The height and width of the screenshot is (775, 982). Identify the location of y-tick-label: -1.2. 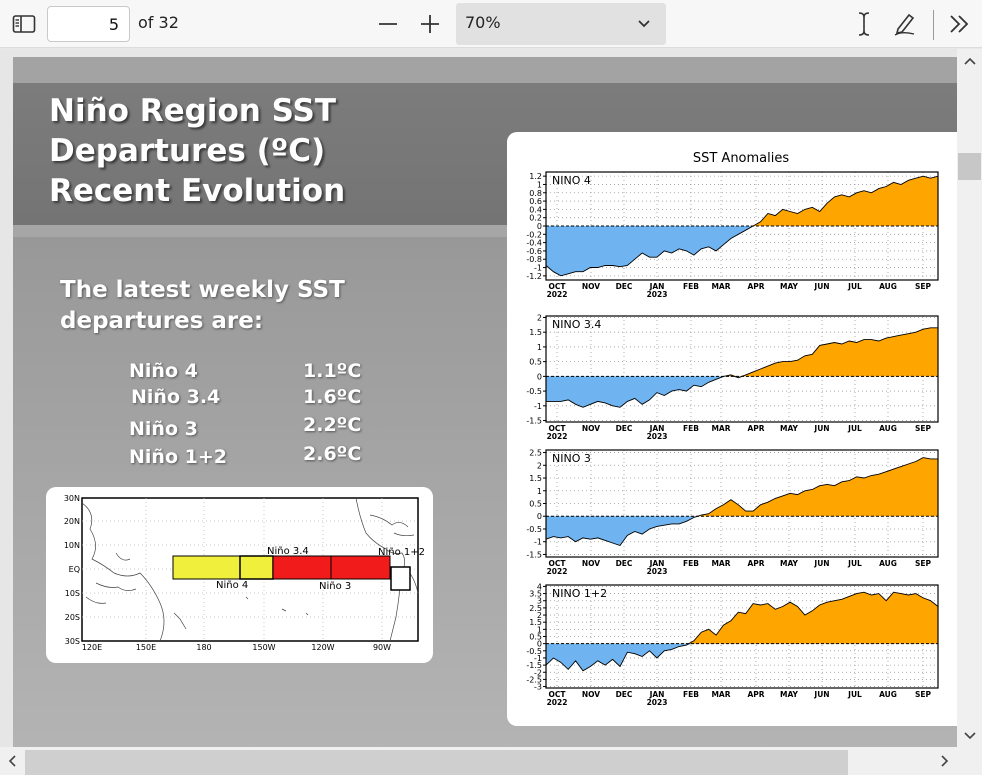
(534, 276).